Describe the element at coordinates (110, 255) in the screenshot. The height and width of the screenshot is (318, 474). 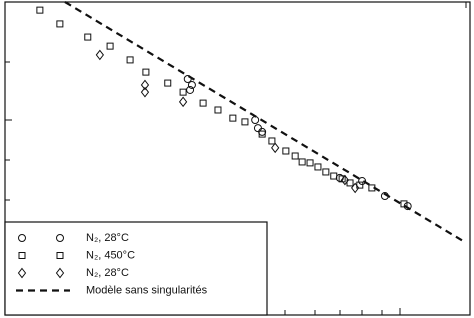
I see `legend-label: N₂, 450°C` at that location.